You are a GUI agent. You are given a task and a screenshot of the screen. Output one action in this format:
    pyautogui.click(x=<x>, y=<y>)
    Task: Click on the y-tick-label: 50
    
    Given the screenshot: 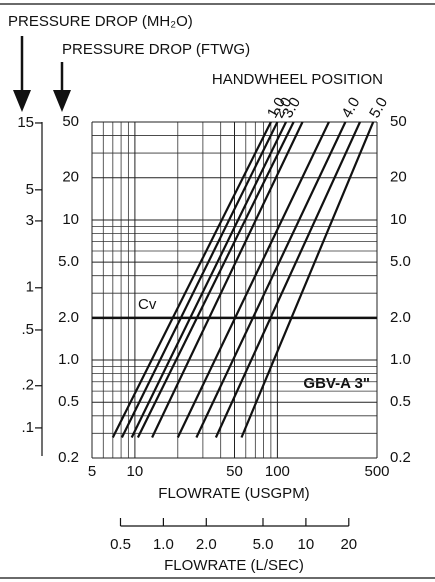 What is the action you would take?
    pyautogui.click(x=70, y=121)
    